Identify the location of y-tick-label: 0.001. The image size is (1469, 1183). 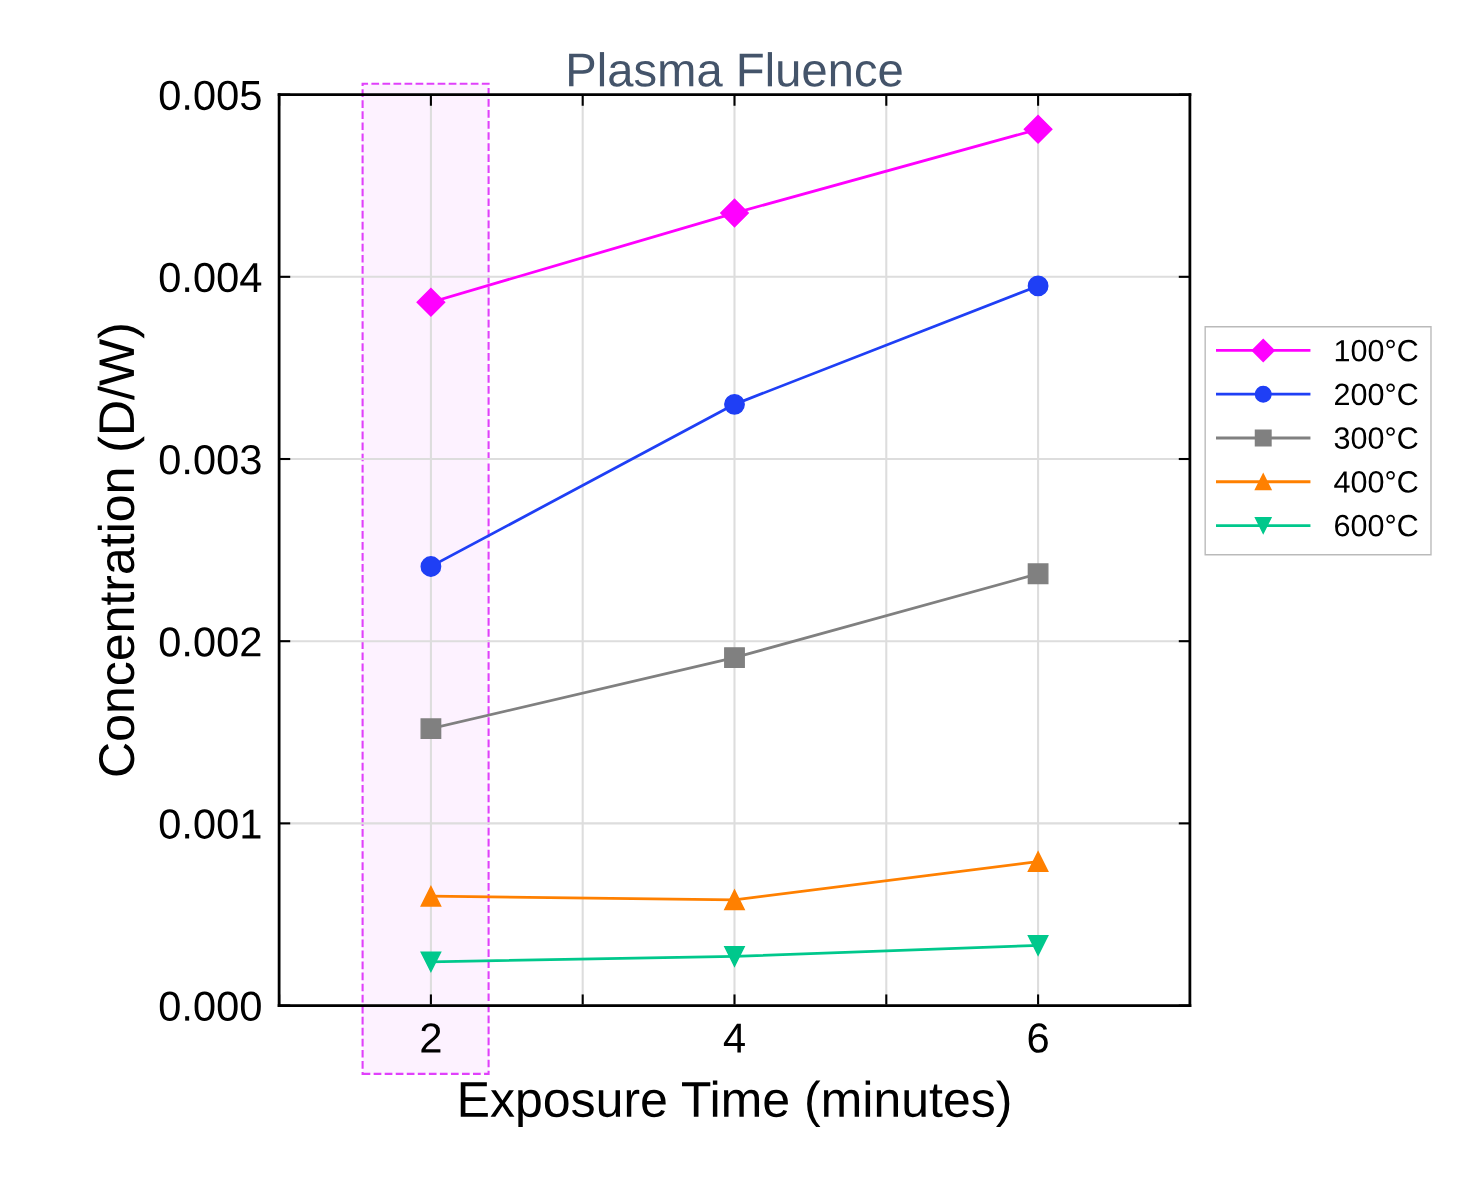
(210, 824).